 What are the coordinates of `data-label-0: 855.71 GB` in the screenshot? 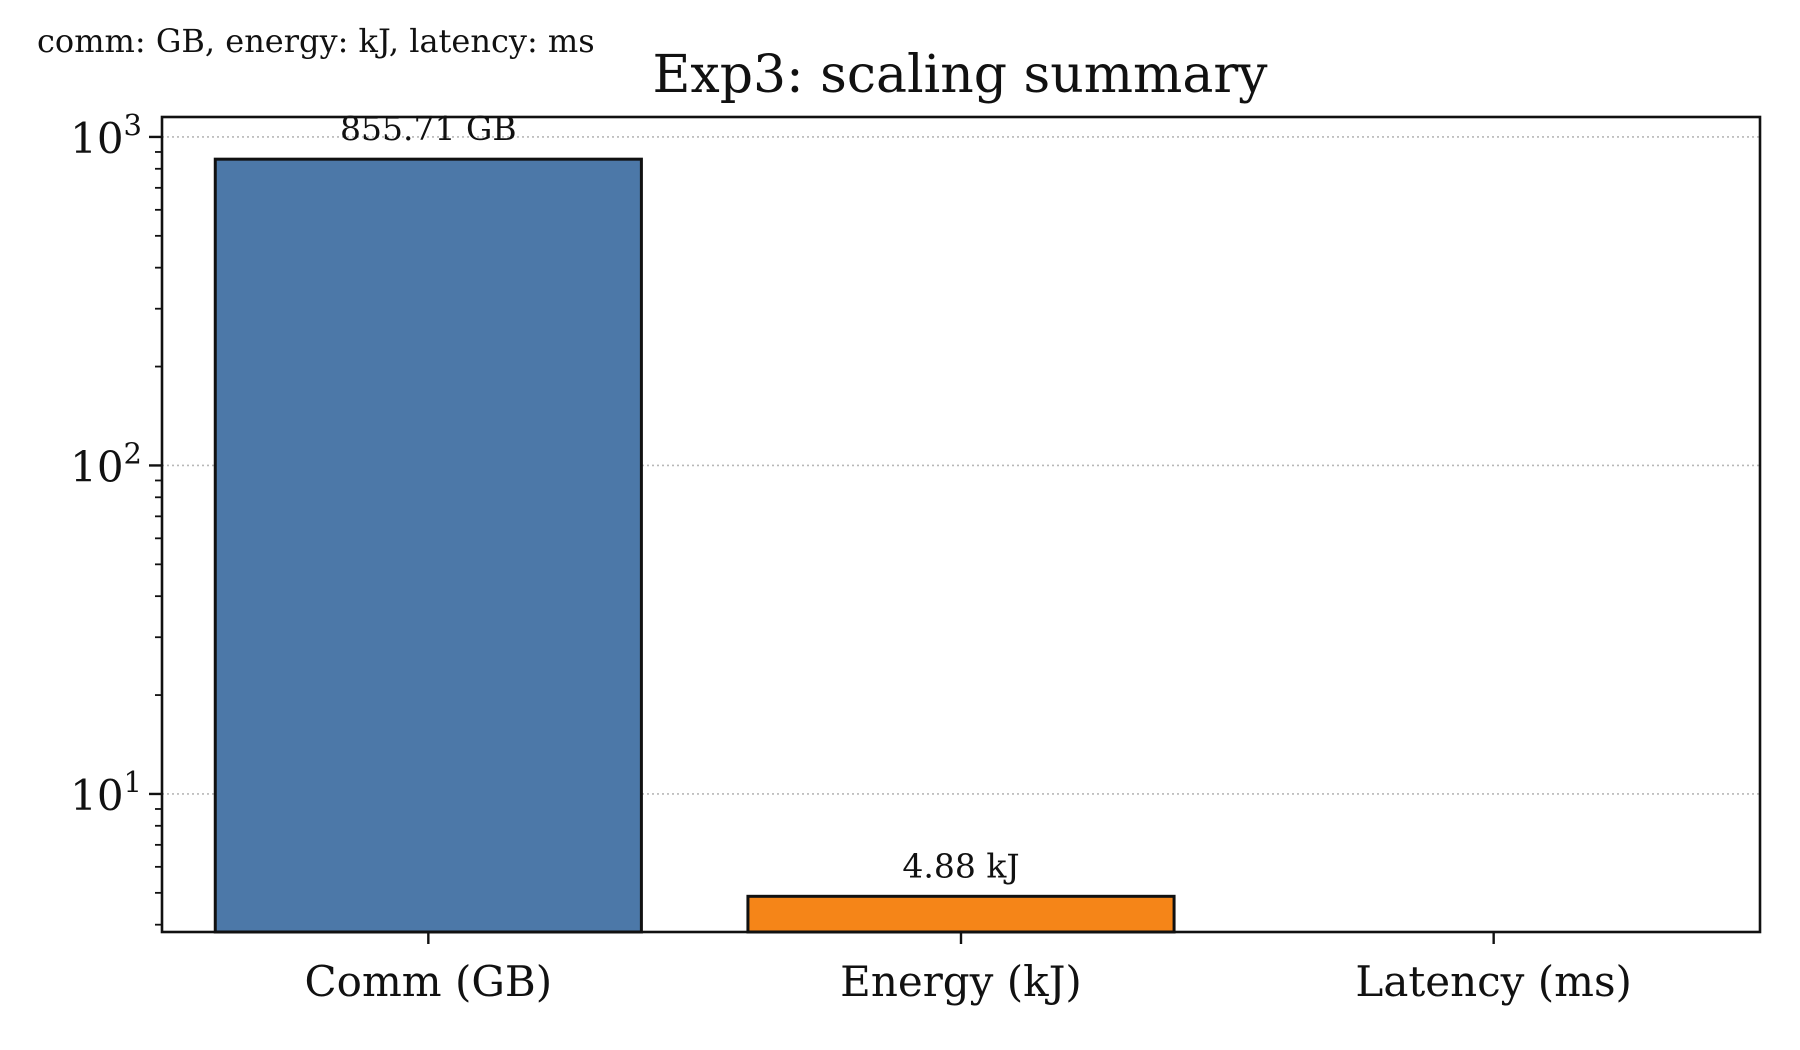 It's located at (428, 128).